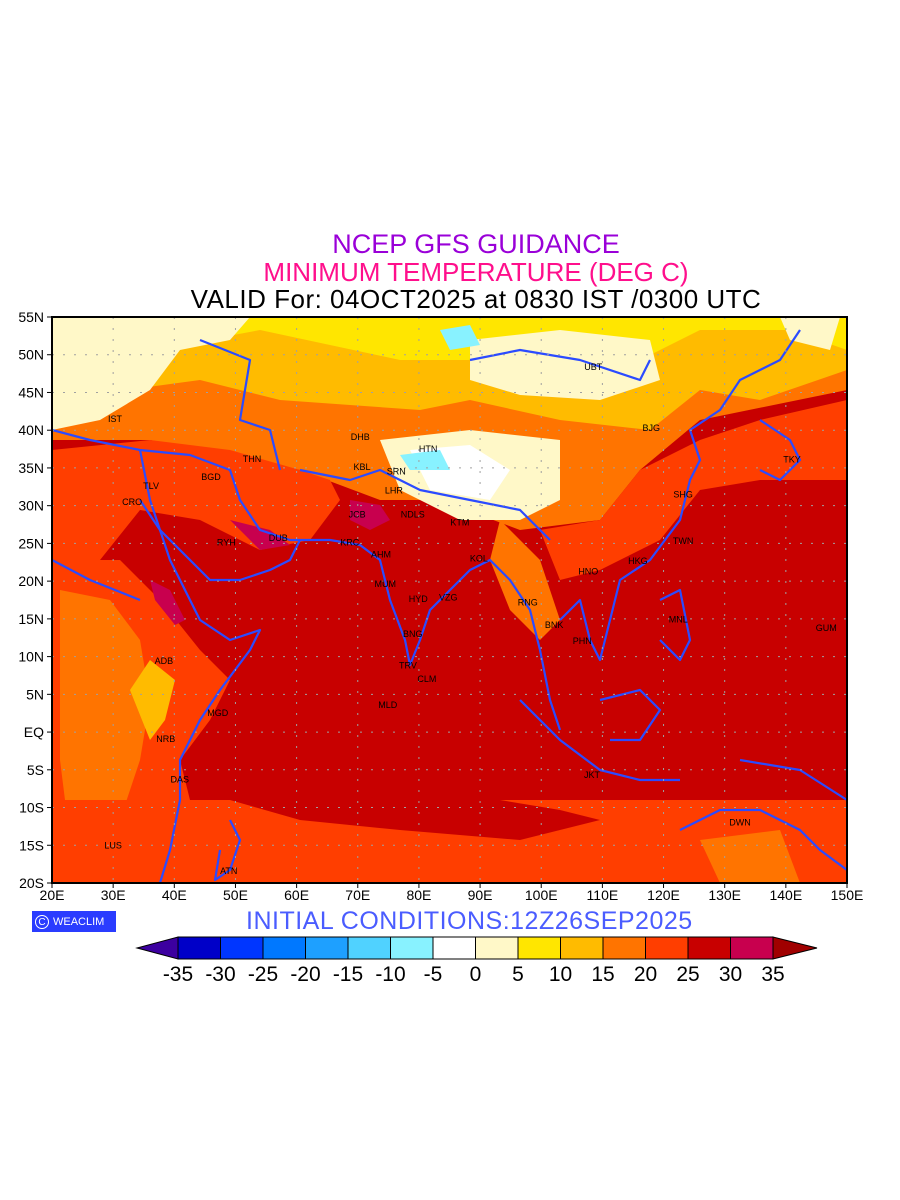 The height and width of the screenshot is (1200, 900). What do you see at coordinates (528, 602) in the screenshot?
I see `city-label-rng: RNG` at bounding box center [528, 602].